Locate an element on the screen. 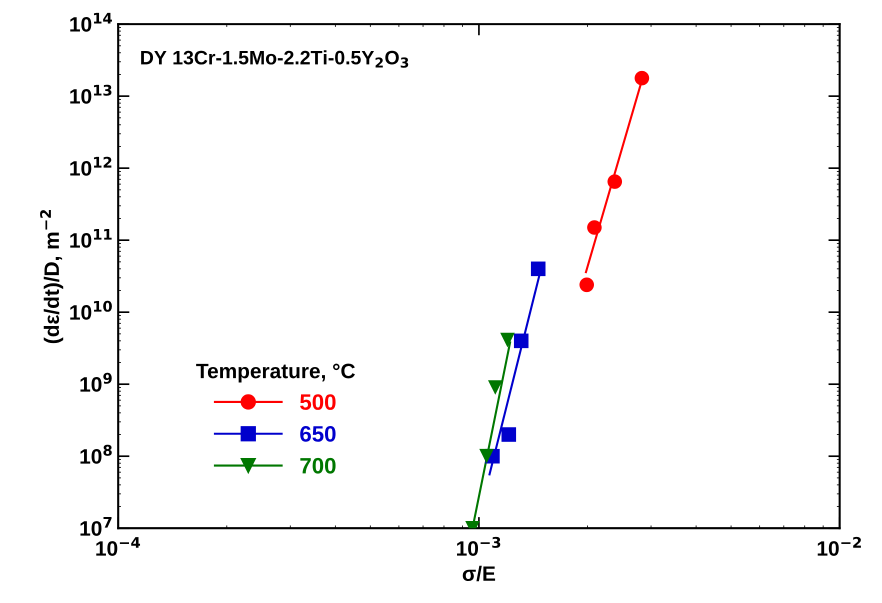 The image size is (882, 603). legend-label: 650 is located at coordinates (318, 434).